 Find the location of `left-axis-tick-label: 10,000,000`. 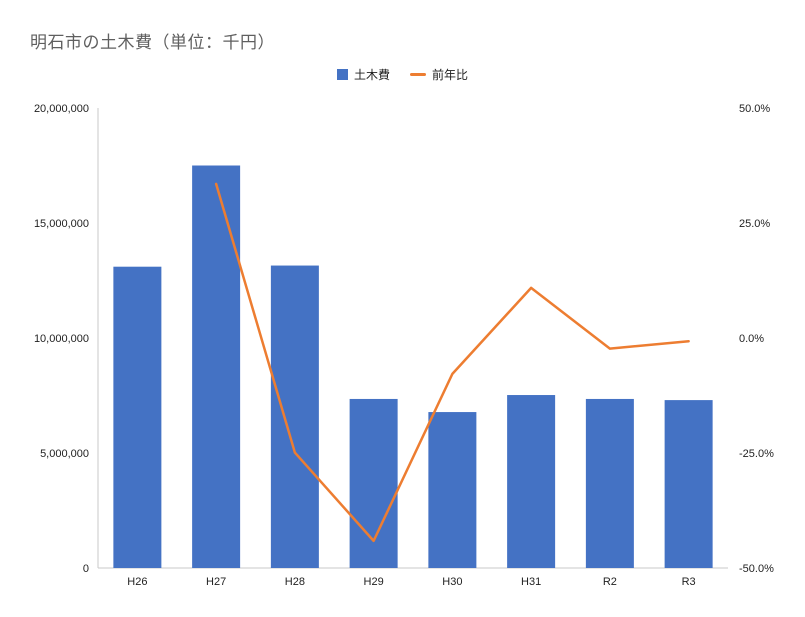

left-axis-tick-label: 10,000,000 is located at coordinates (61, 339).